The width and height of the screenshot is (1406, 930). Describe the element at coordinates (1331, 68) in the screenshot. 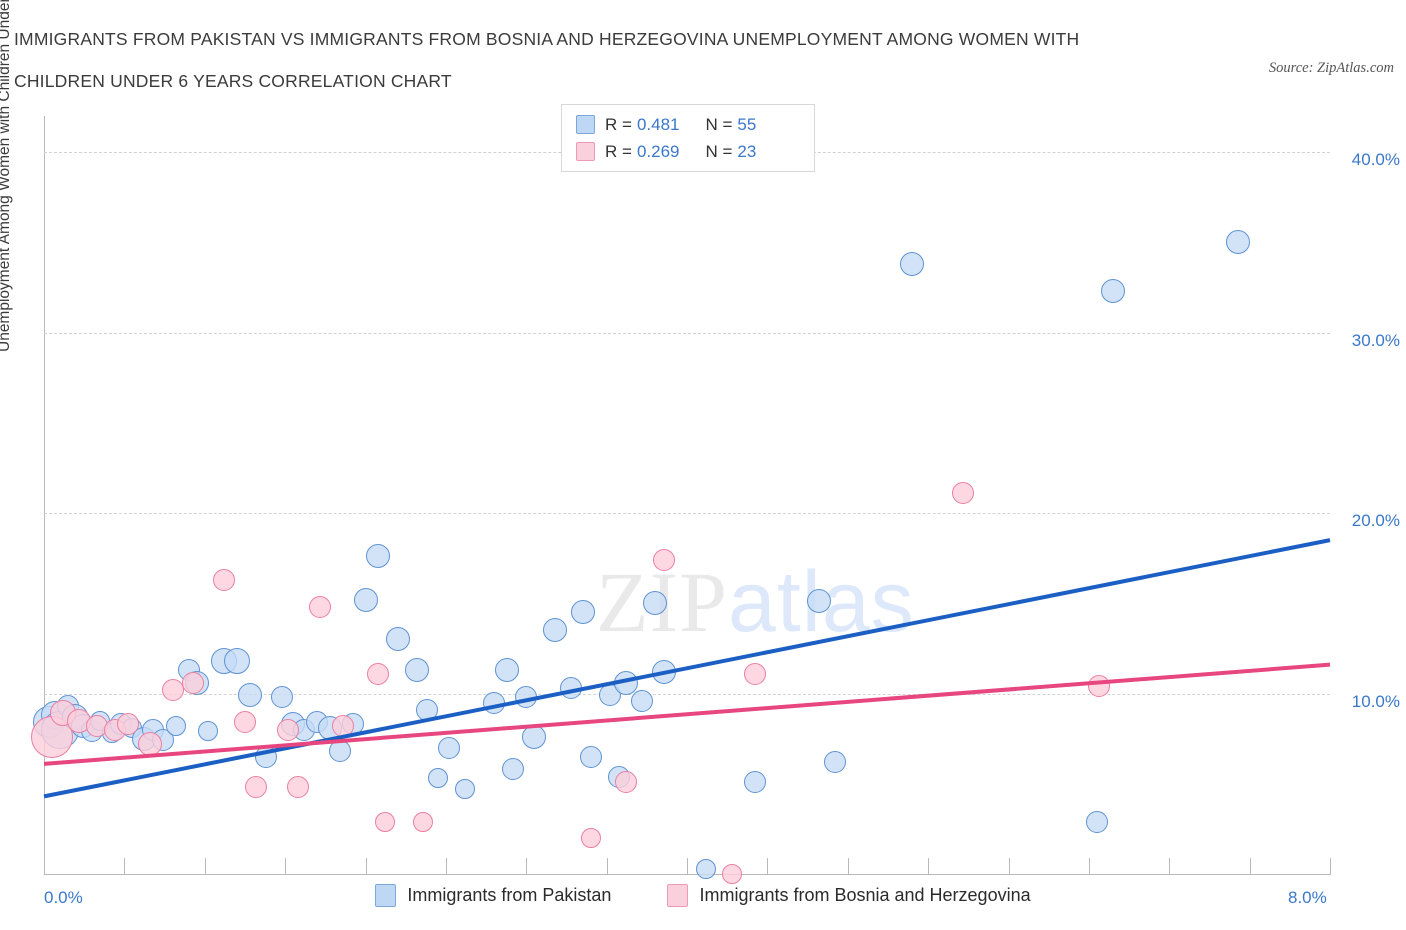

I see `source-note: Source: ZipAtlas.com` at that location.